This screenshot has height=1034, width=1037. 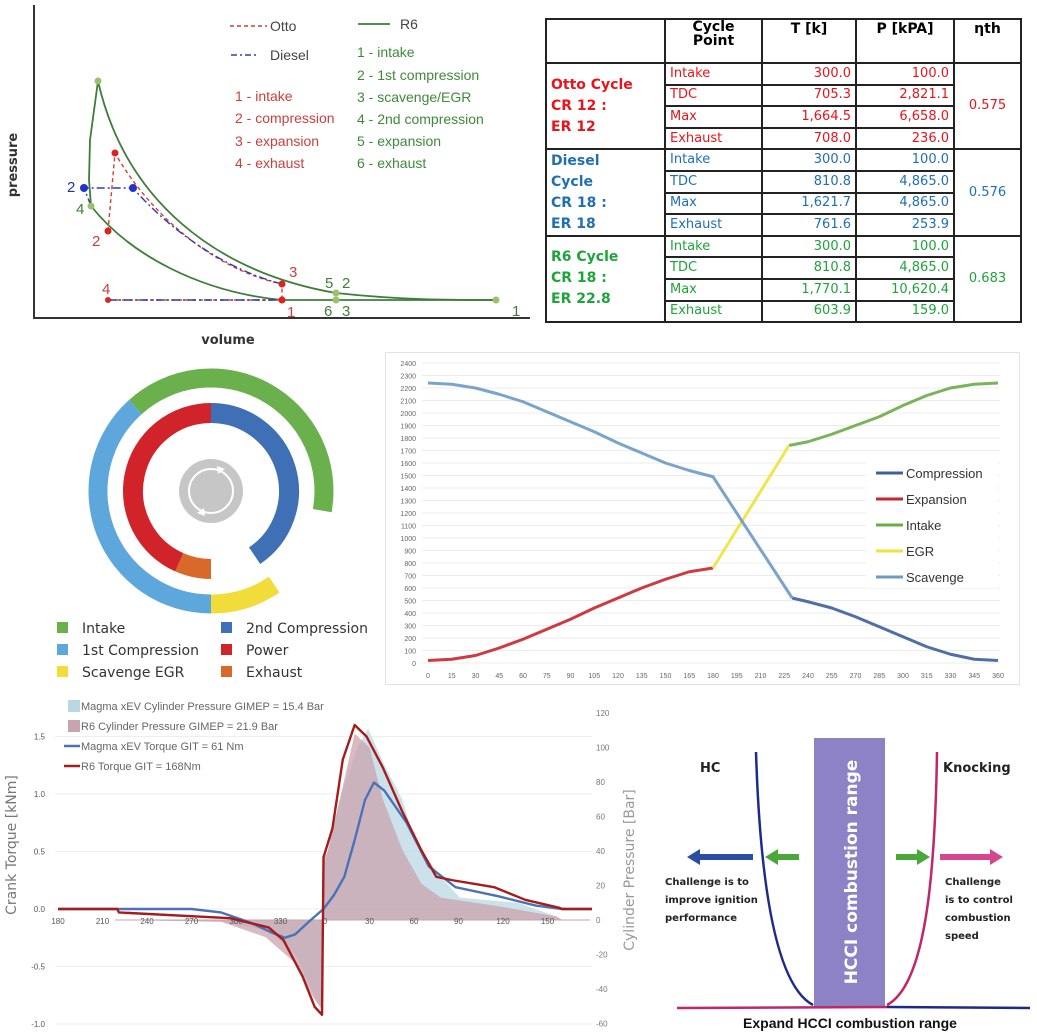 What do you see at coordinates (893, 414) in the screenshot?
I see `series-line-intake` at bounding box center [893, 414].